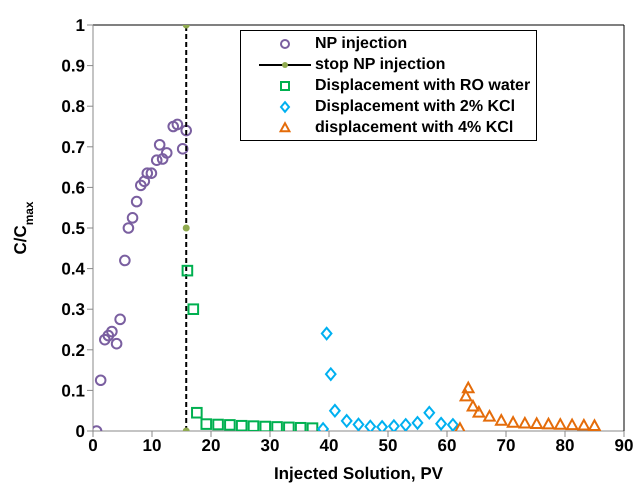 The width and height of the screenshot is (637, 493). What do you see at coordinates (73, 106) in the screenshot?
I see `y-tick-label: 0.8` at bounding box center [73, 106].